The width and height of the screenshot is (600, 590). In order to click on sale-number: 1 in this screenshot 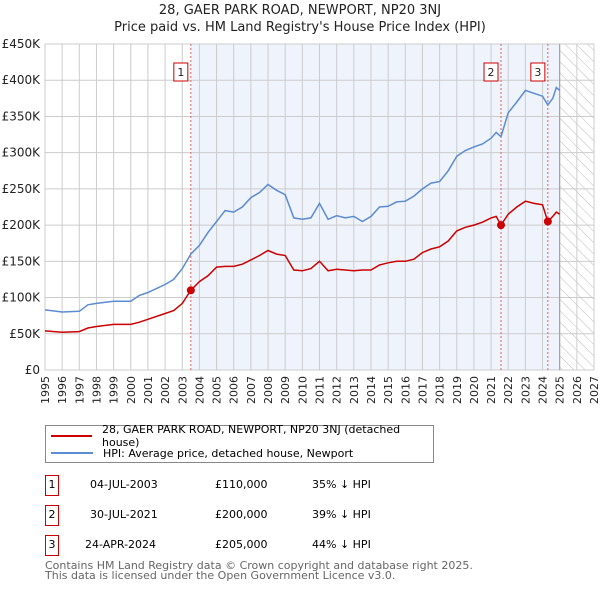, I will do `click(52, 485)`.